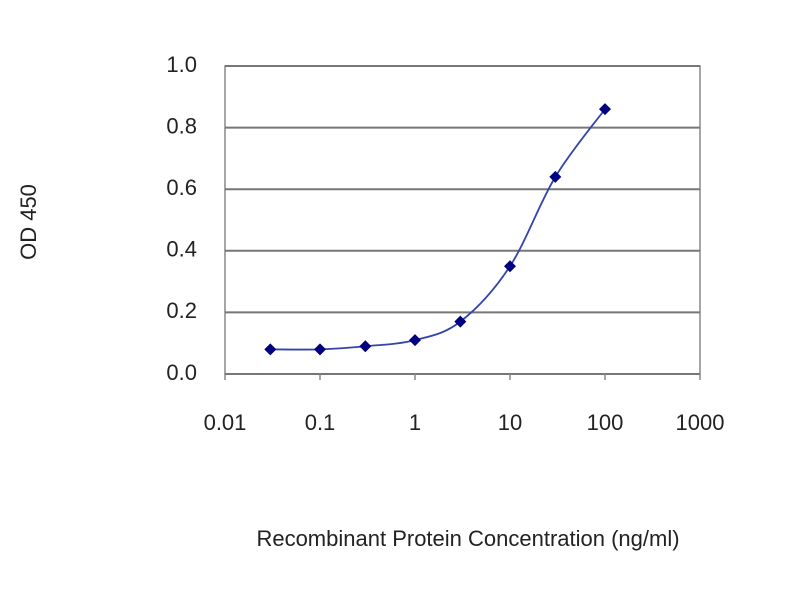 Image resolution: width=800 pixels, height=600 pixels. Describe the element at coordinates (28, 222) in the screenshot. I see `y-axis-label: OD 450` at that location.